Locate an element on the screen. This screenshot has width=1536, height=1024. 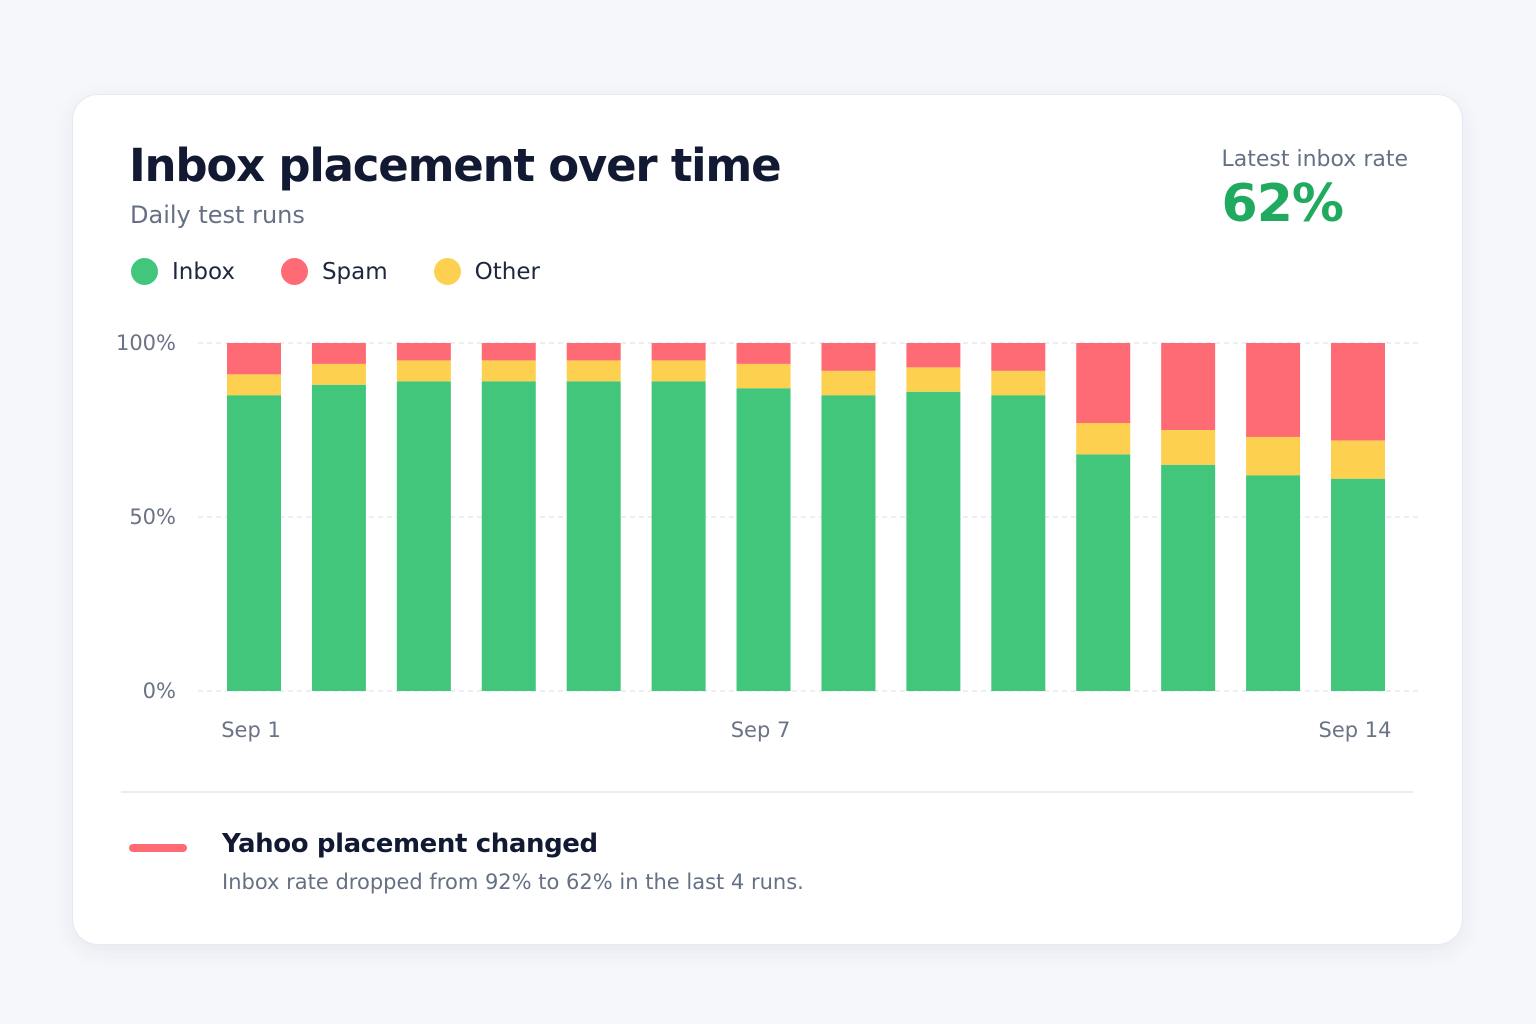
legend-label-other: Other is located at coordinates (507, 271).